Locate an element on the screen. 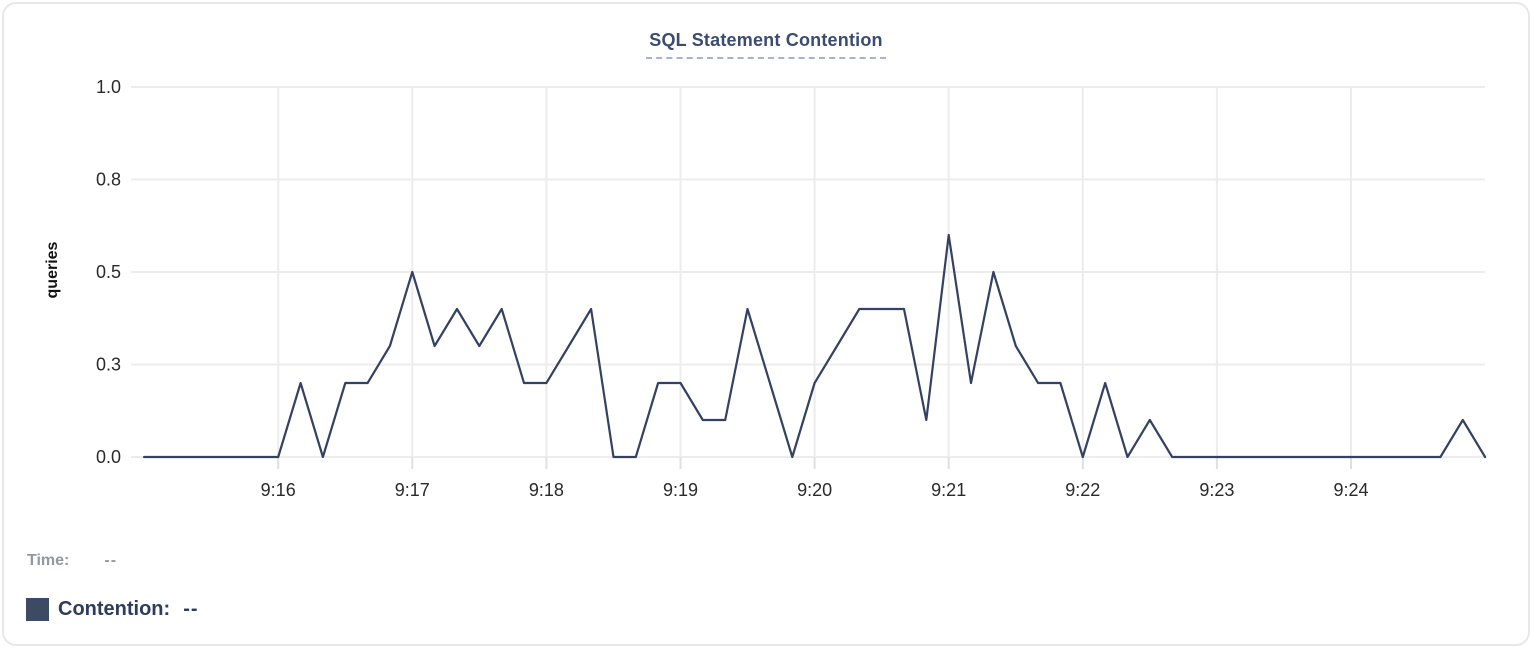 This screenshot has width=1536, height=652. legend-time-label: Time: is located at coordinates (48, 560).